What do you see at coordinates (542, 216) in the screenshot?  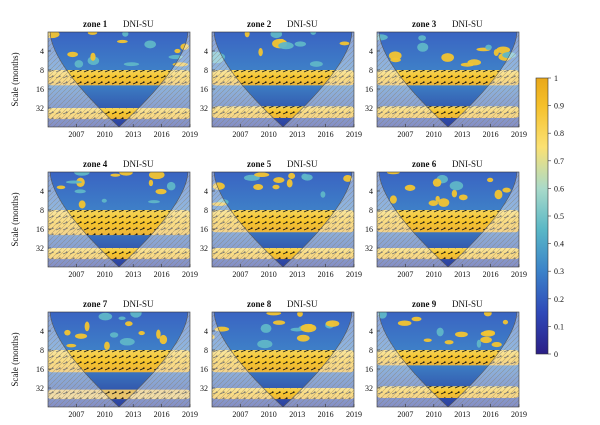 I see `colorbar-scale` at bounding box center [542, 216].